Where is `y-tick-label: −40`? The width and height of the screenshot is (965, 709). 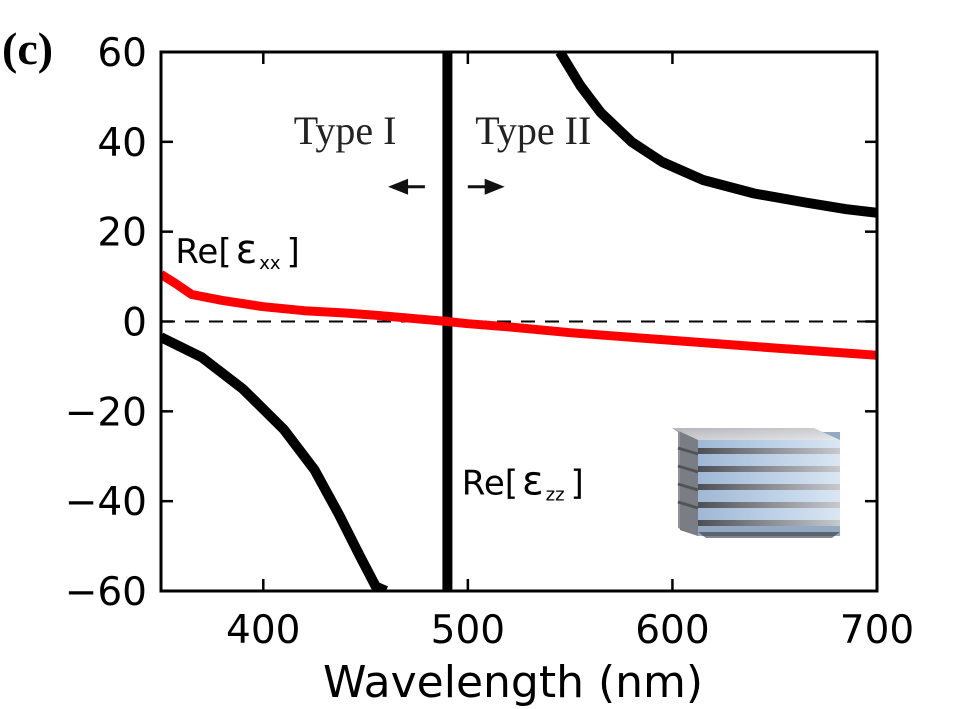
y-tick-label: −40 is located at coordinates (106, 502).